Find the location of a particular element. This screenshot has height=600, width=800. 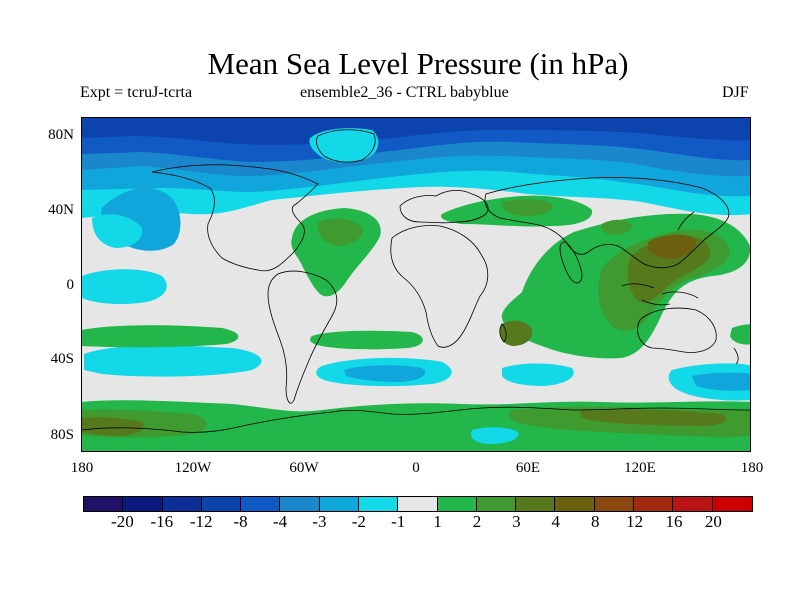

legend-label: 2 is located at coordinates (477, 521).